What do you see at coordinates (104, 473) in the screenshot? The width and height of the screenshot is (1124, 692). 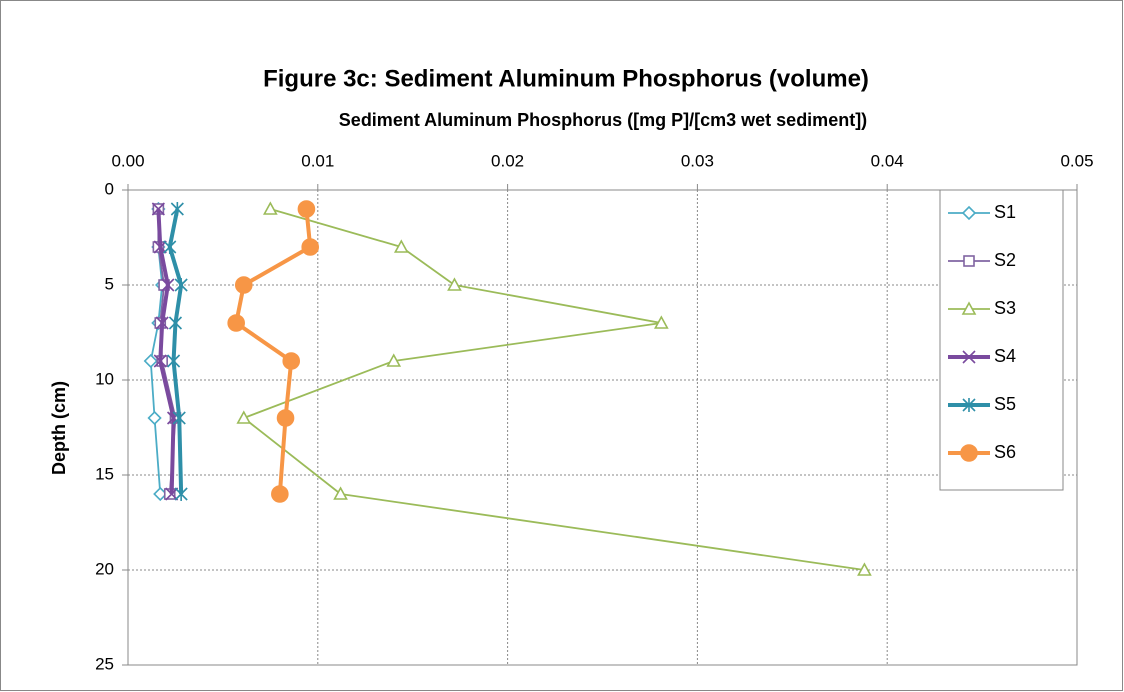 I see `y-tick-label: 15` at bounding box center [104, 473].